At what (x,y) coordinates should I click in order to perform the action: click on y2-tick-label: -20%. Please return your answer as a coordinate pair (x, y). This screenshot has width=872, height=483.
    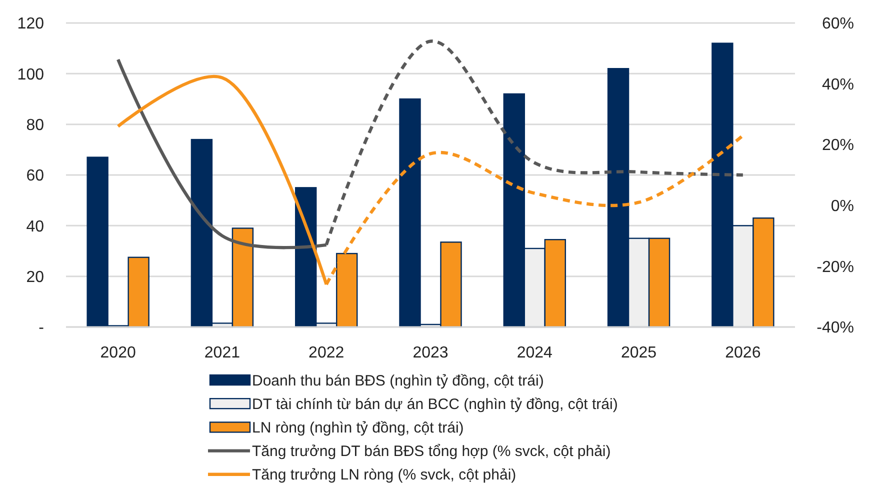
    Looking at the image, I should click on (835, 267).